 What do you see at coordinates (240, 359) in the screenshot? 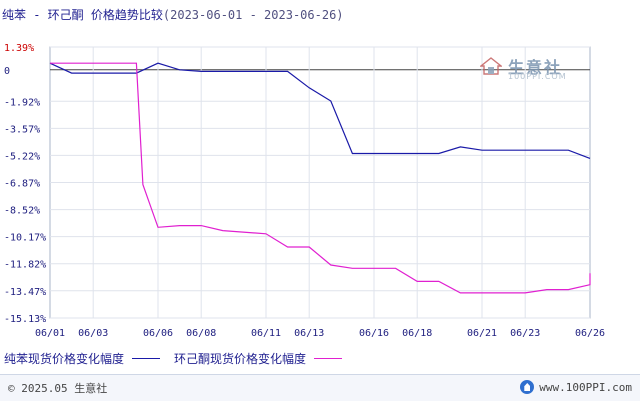
I see `legend-label-cyclohexanone: 环己酮现货价格变化幅度` at bounding box center [240, 359].